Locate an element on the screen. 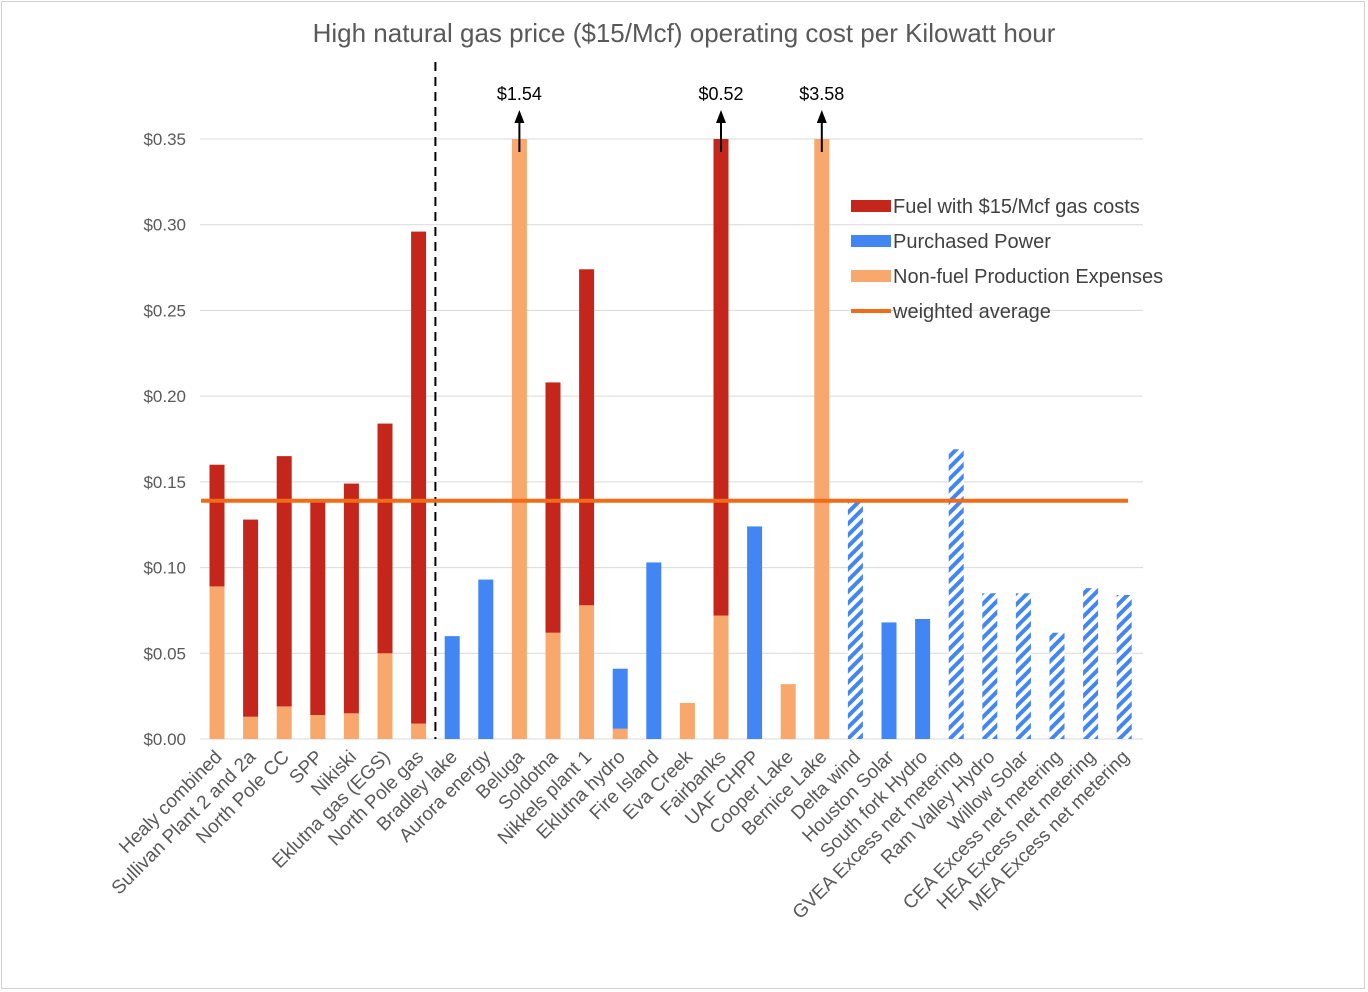  annotations: $1.54 $0.52 $3.58 is located at coordinates (670, 118).